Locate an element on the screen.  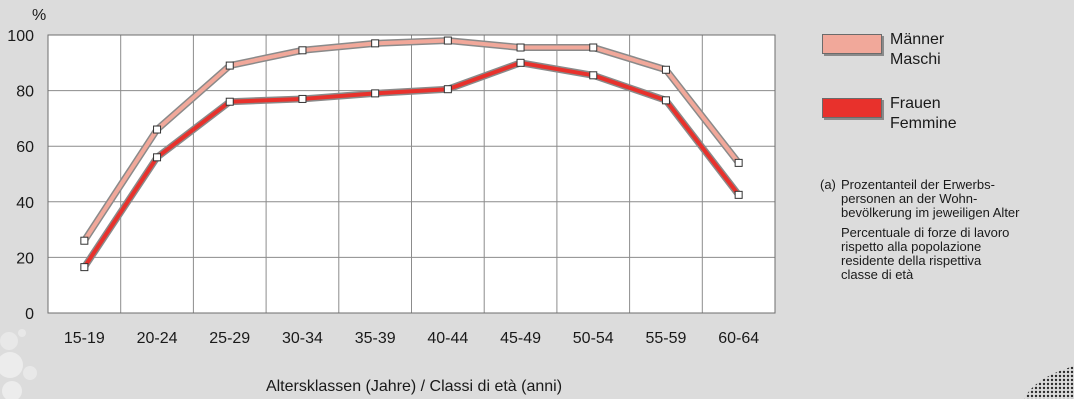
footnote-label: (a) is located at coordinates (828, 184).